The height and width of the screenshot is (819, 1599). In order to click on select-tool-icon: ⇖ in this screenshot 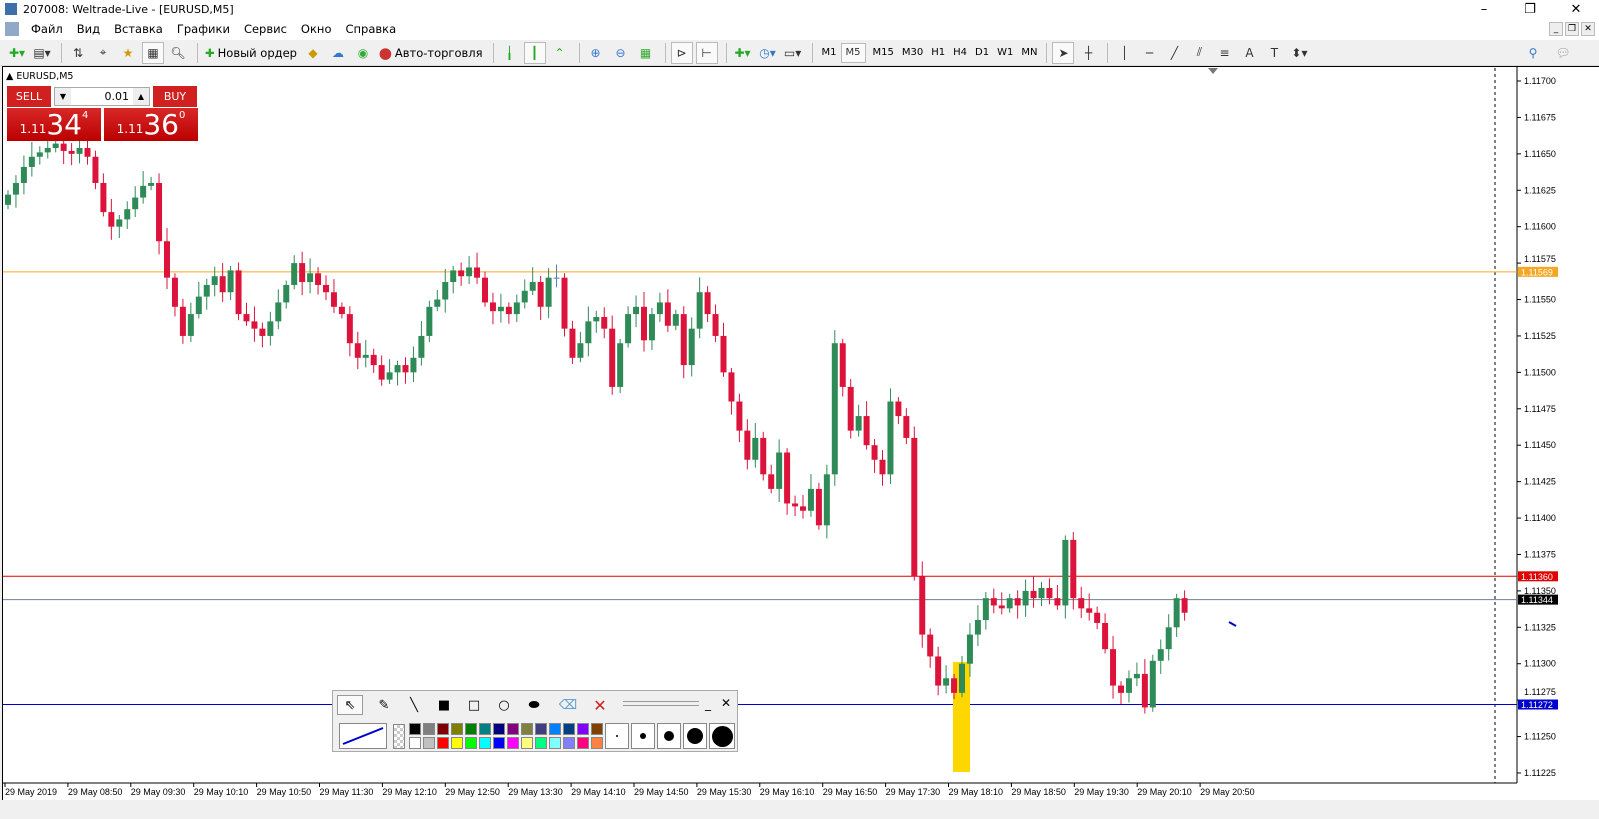, I will do `click(350, 705)`.